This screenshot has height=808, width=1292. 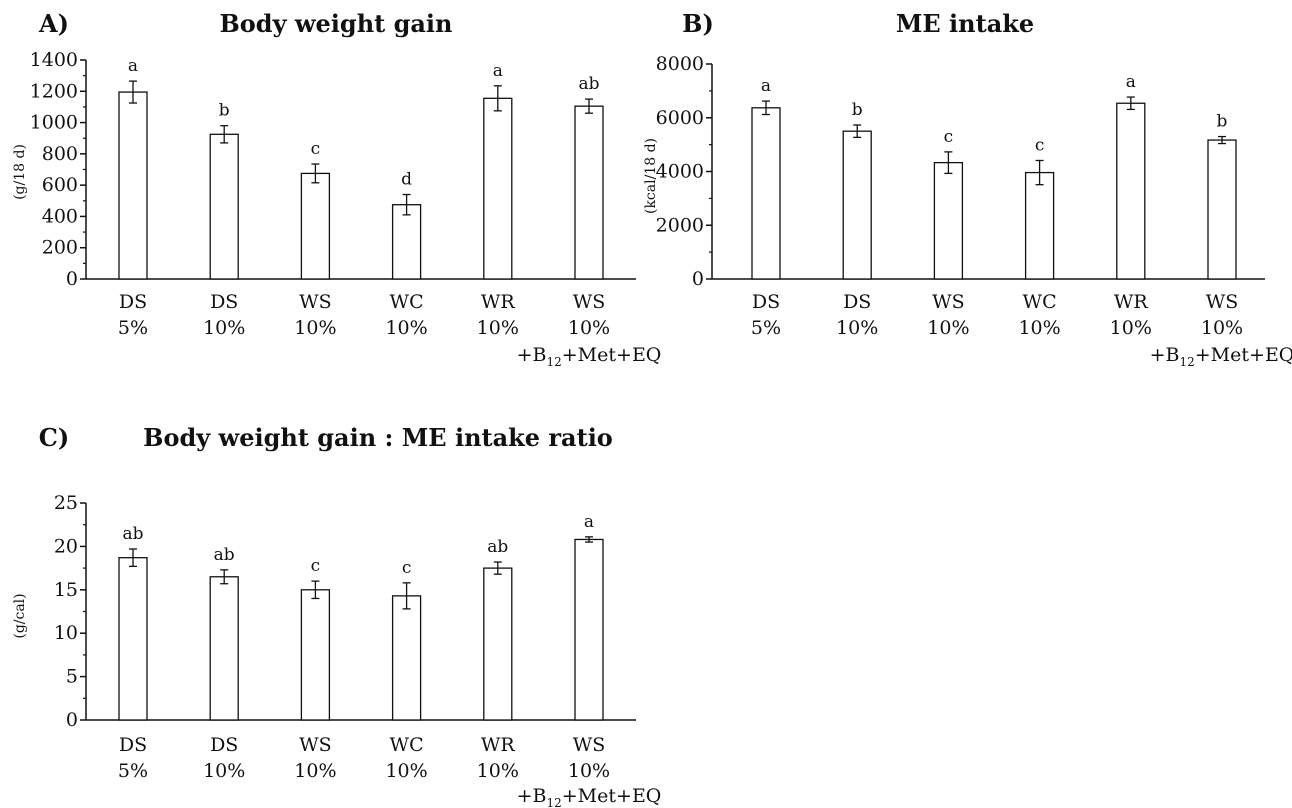 What do you see at coordinates (406, 180) in the screenshot?
I see `significance-letter: d` at bounding box center [406, 180].